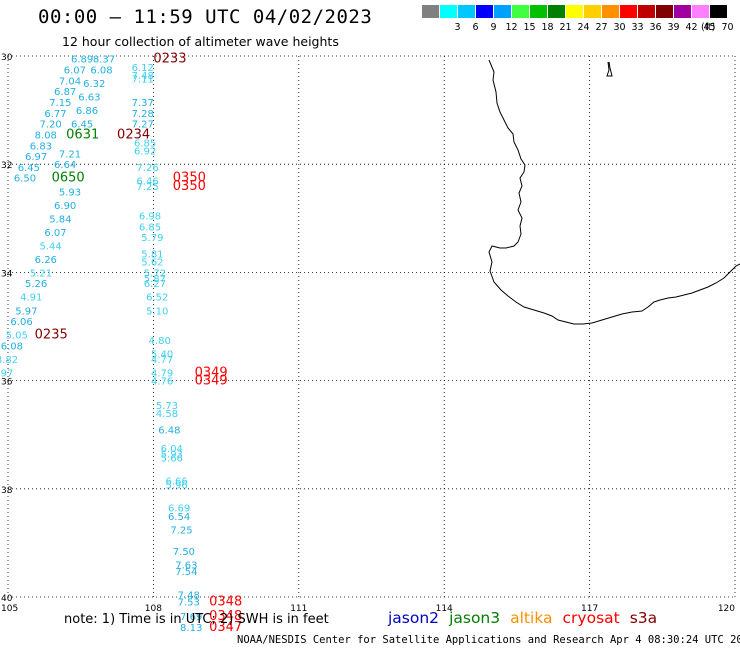 The width and height of the screenshot is (740, 650). What do you see at coordinates (55, 114) in the screenshot?
I see `wave-height-value: 6.77` at bounding box center [55, 114].